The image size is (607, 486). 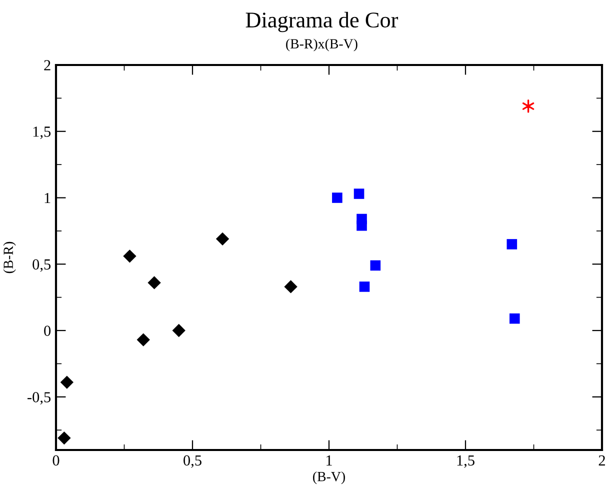 I want to click on x-tick-label: 2, so click(x=601, y=460).